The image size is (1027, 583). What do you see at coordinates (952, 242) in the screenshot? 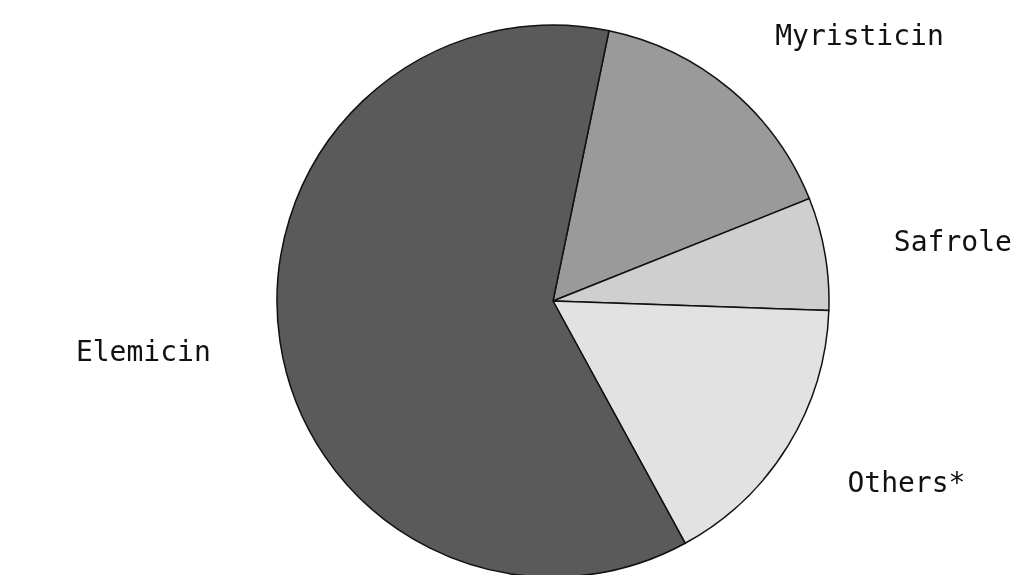
I see `slice-label: Safrole` at bounding box center [952, 242].